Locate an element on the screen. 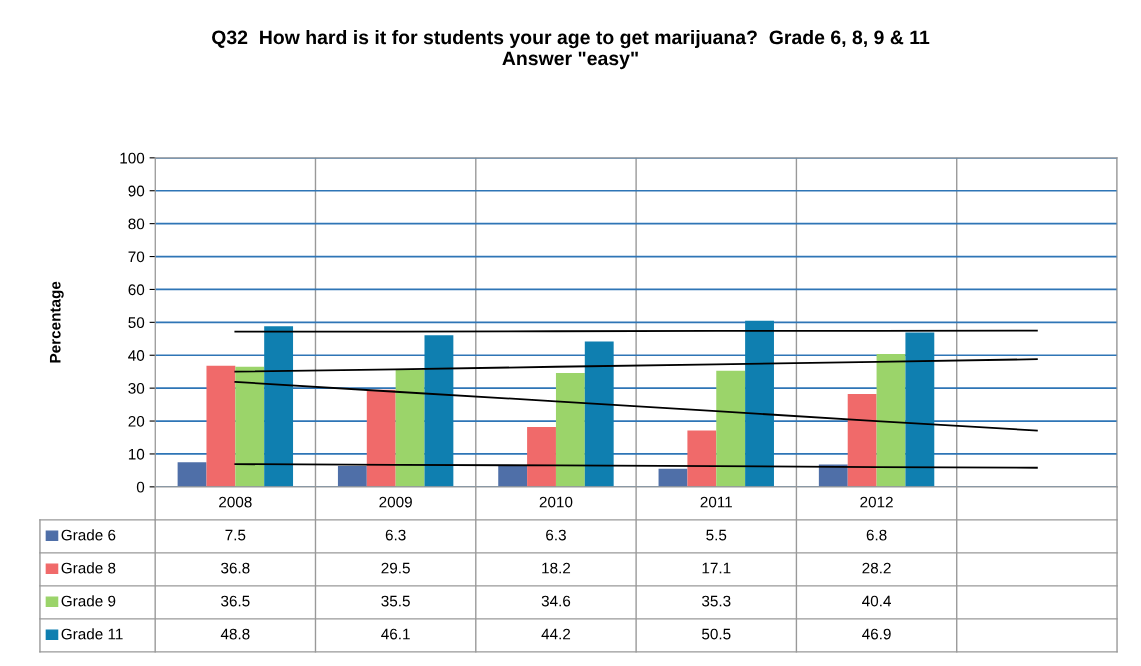  y-tick-label: 90 is located at coordinates (136, 191).